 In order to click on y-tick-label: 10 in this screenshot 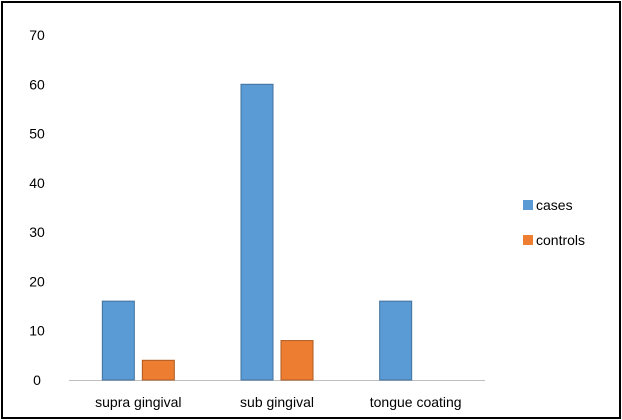, I will do `click(37, 331)`.